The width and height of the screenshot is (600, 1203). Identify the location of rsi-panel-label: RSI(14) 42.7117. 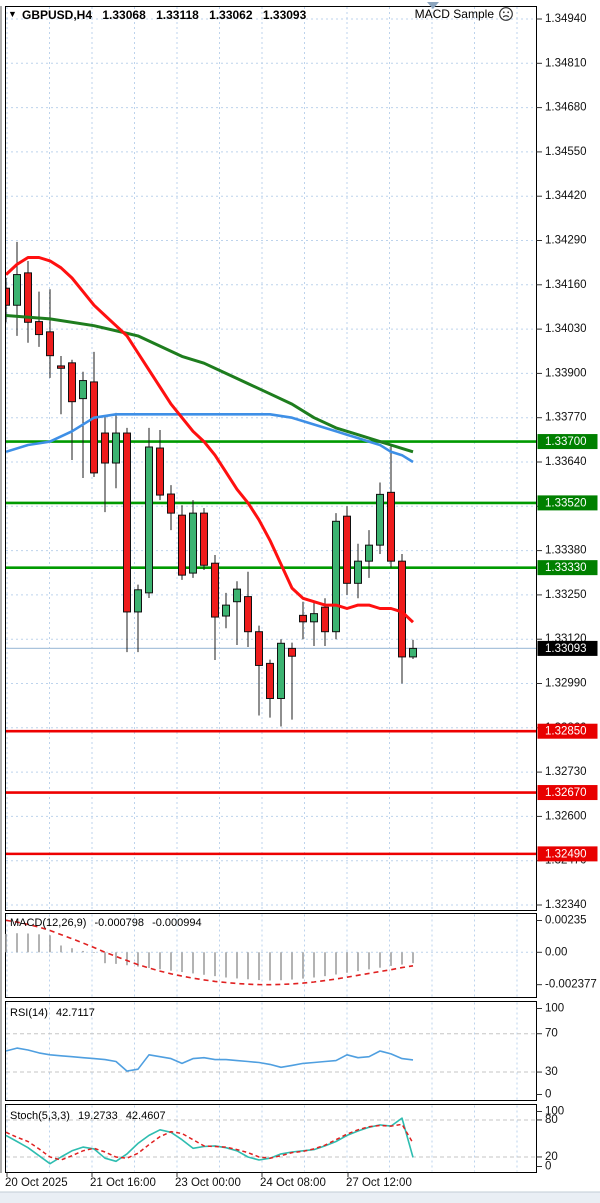
(55, 1013).